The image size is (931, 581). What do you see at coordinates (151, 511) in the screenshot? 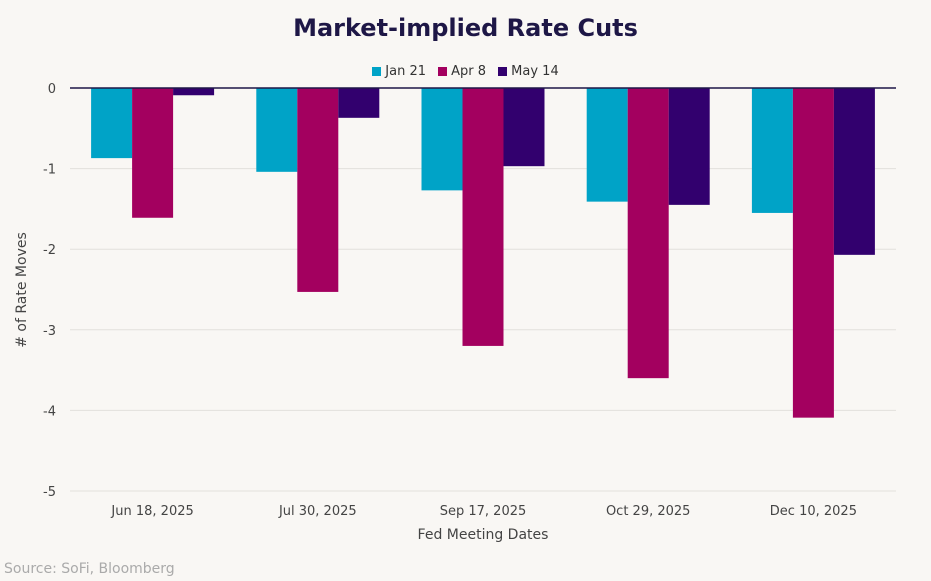
I see `x-tick-label: Jun 18, 2025` at bounding box center [151, 511].